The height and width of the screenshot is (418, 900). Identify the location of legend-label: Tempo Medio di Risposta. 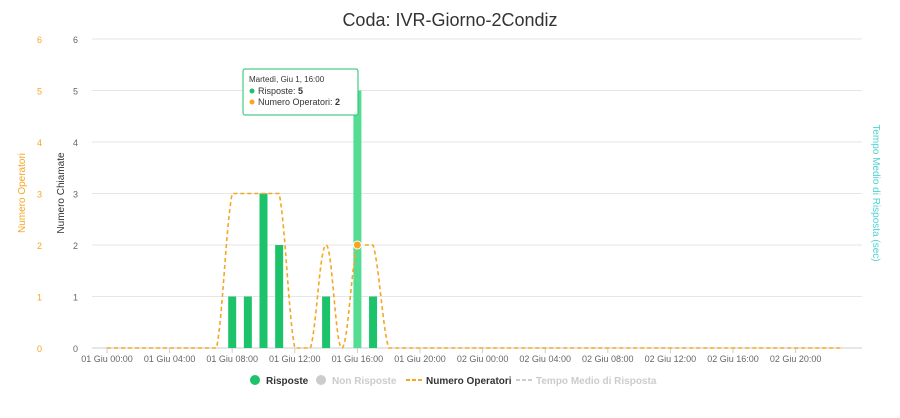
(596, 381).